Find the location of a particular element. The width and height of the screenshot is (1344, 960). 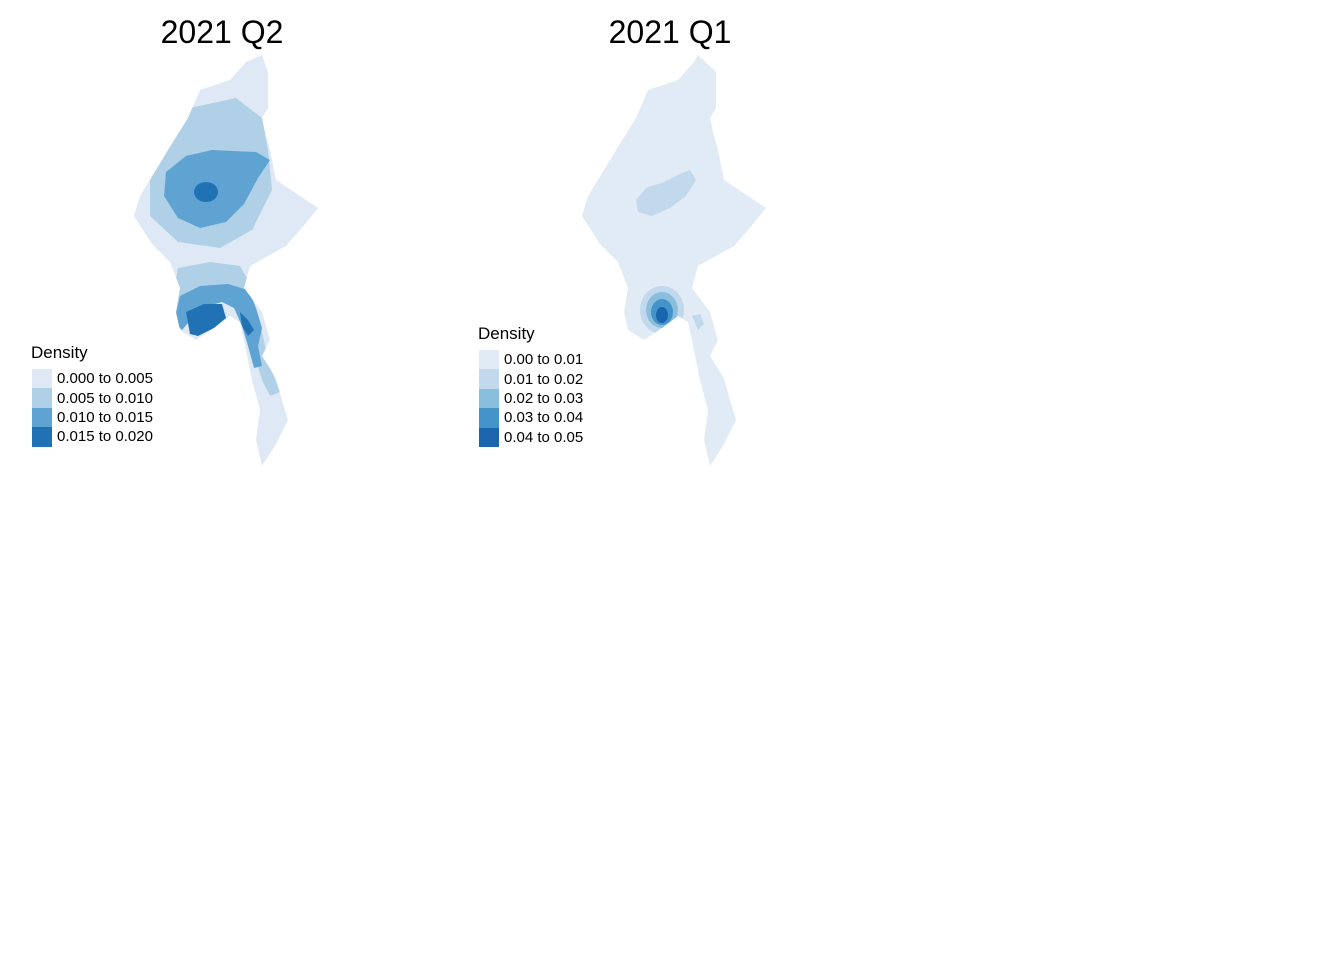

legend-entry: 0.005 to 0.010 is located at coordinates (92, 398).